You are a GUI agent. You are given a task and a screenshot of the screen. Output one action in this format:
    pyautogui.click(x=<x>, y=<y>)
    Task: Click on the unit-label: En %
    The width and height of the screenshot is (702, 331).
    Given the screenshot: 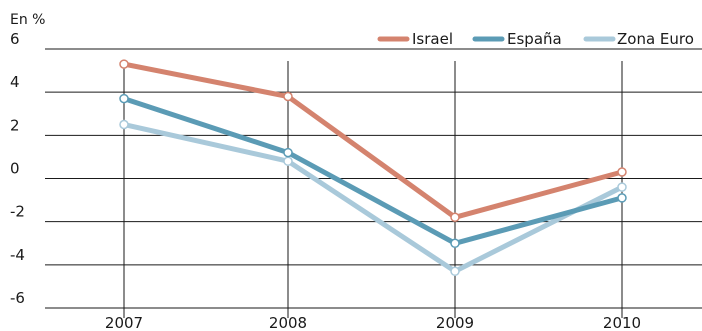 What is the action you would take?
    pyautogui.click(x=27, y=20)
    